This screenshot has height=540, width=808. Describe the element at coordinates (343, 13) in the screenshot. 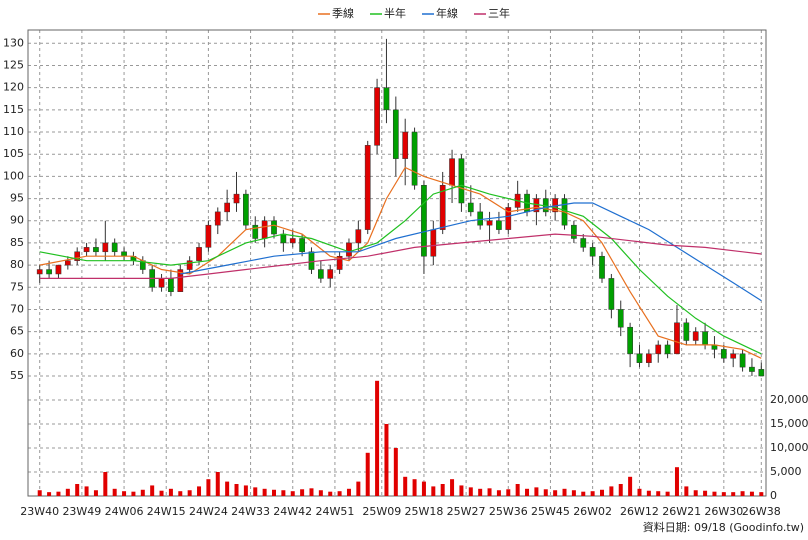

I see `legend-label: 季線` at that location.